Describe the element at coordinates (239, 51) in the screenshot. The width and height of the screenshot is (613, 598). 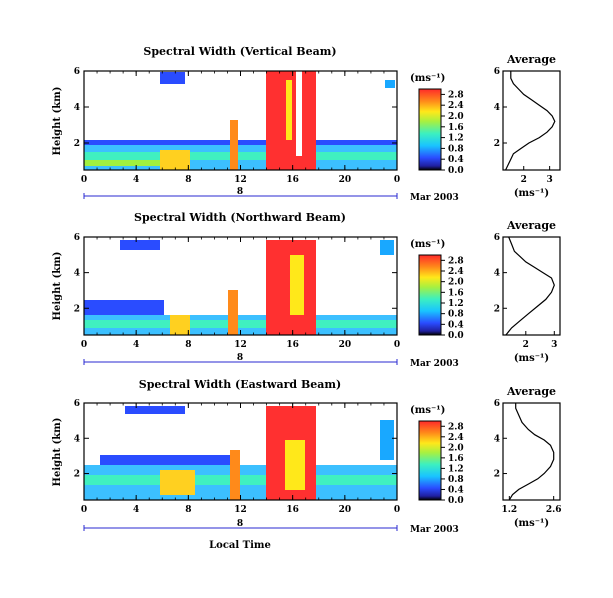
I see `chart-title: Spectral Width (Vertical Beam)` at that location.